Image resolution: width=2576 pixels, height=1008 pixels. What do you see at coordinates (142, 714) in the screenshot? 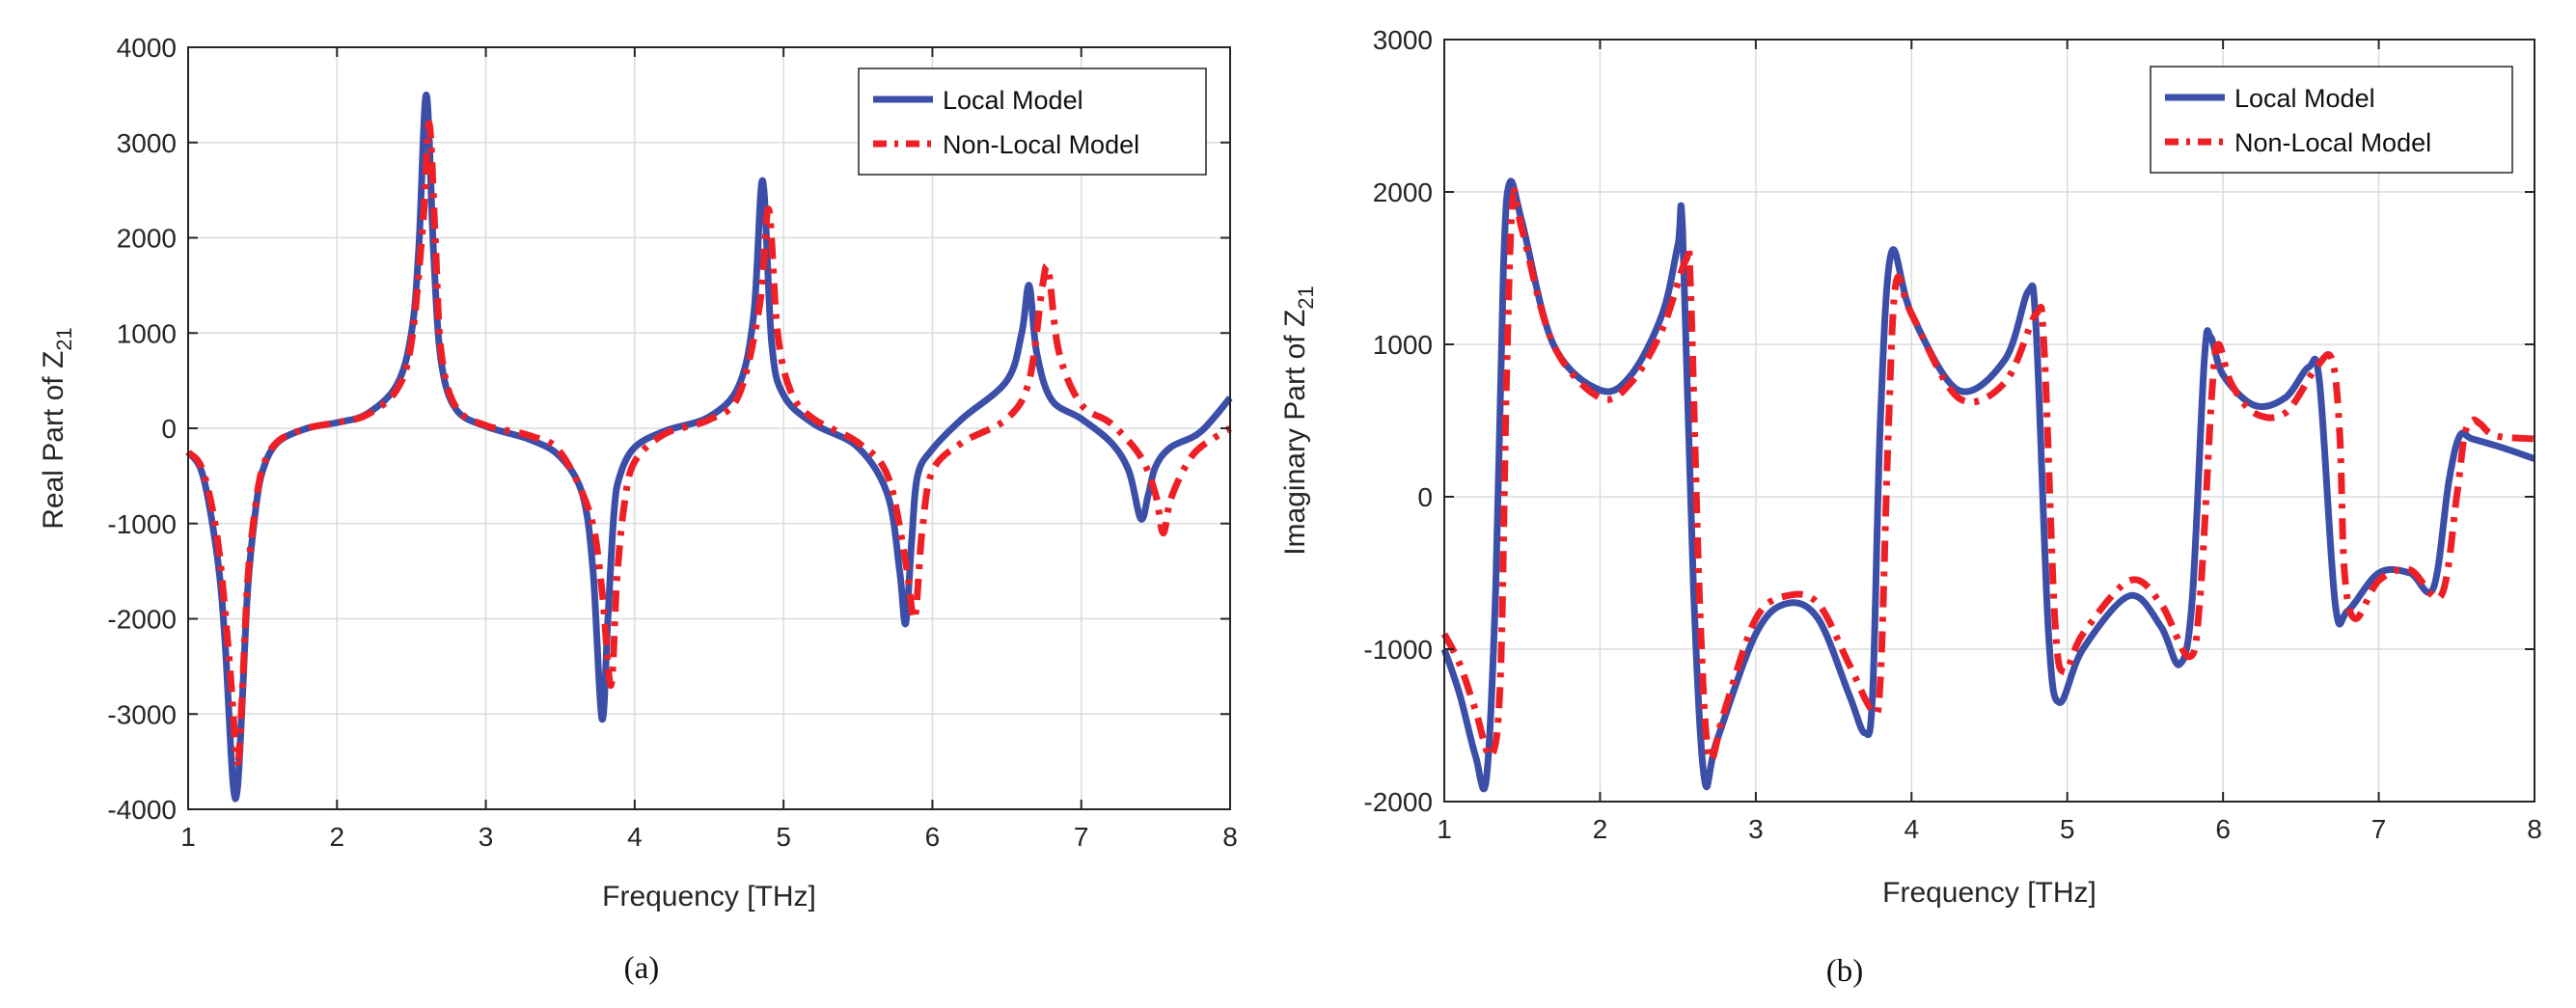
I see `y-tick-label: -3000` at bounding box center [142, 714].